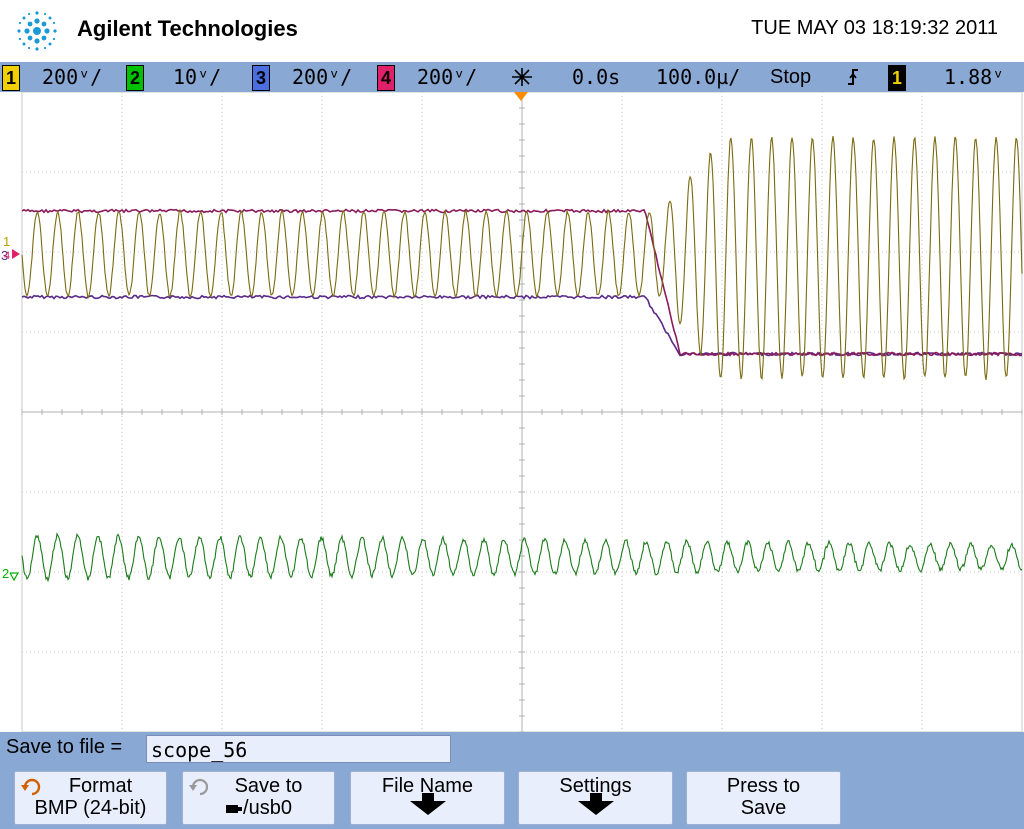  Describe the element at coordinates (763, 786) in the screenshot. I see `press-to-label: Press to` at that location.